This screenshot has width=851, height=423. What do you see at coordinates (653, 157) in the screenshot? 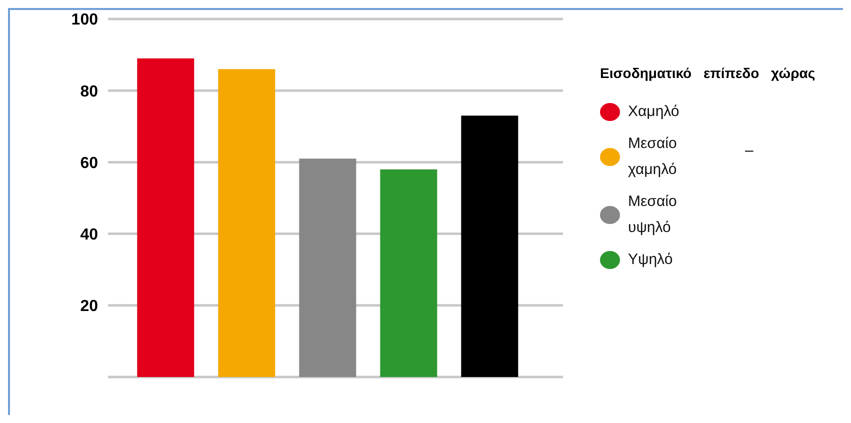
I see `legend-label: Μεσαίο χαμηλό` at bounding box center [653, 157].